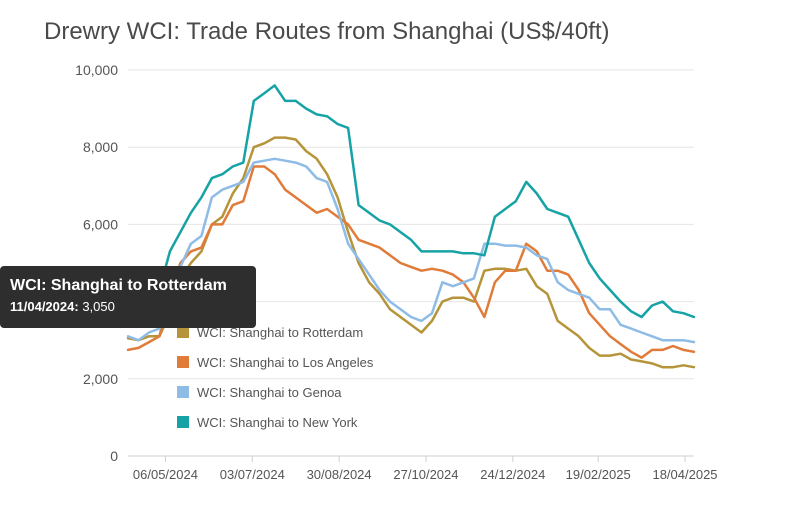 Image resolution: width=800 pixels, height=507 pixels. I want to click on x-tick-label: 18/04/2025, so click(684, 474).